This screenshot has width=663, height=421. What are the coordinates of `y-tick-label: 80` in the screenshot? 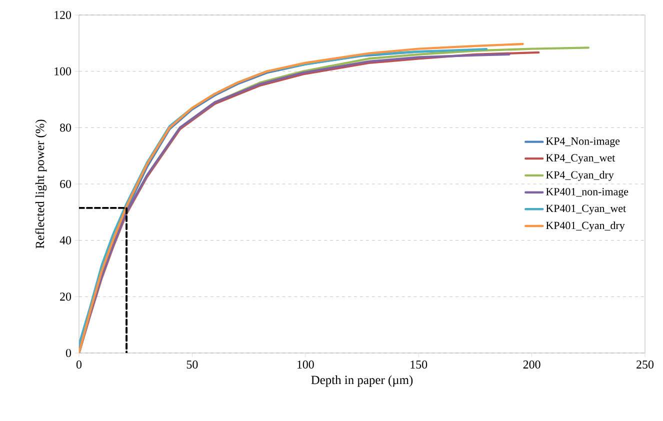 It's located at (66, 128).